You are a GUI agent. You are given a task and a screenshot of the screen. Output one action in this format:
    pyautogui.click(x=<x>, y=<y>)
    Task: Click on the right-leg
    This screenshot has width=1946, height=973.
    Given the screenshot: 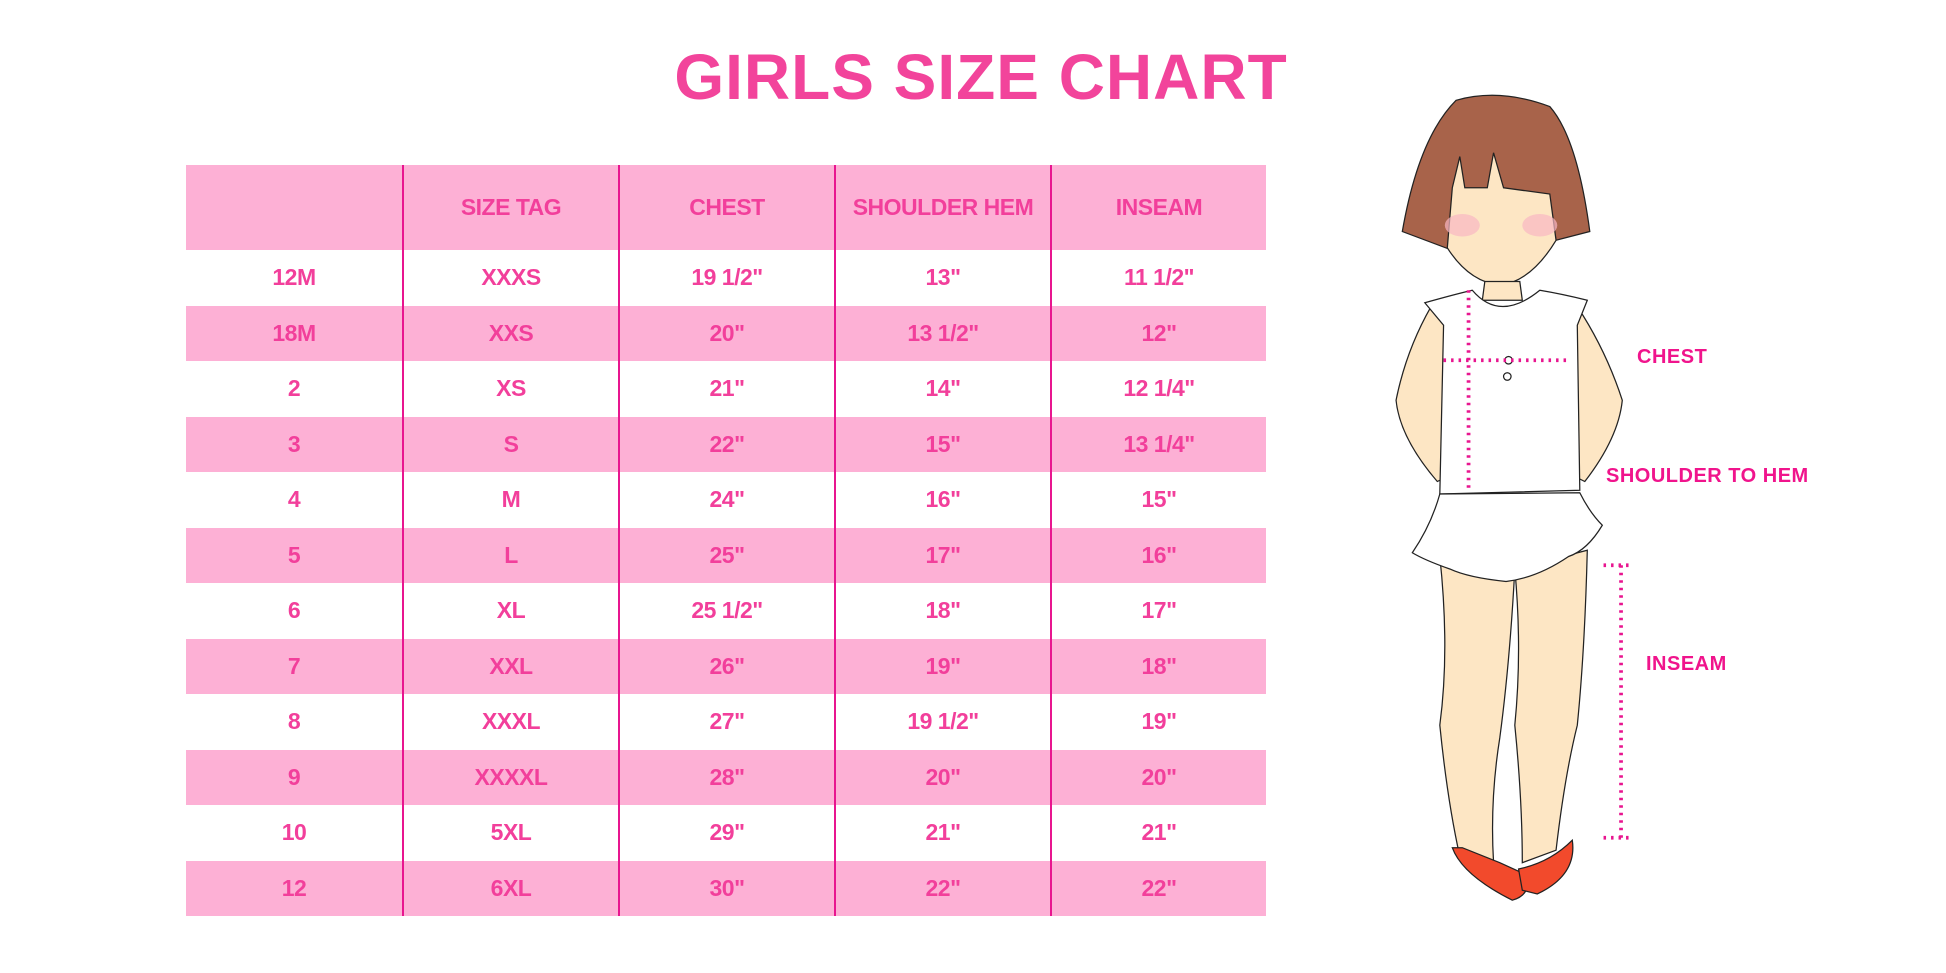 What is the action you would take?
    pyautogui.click(x=1551, y=706)
    